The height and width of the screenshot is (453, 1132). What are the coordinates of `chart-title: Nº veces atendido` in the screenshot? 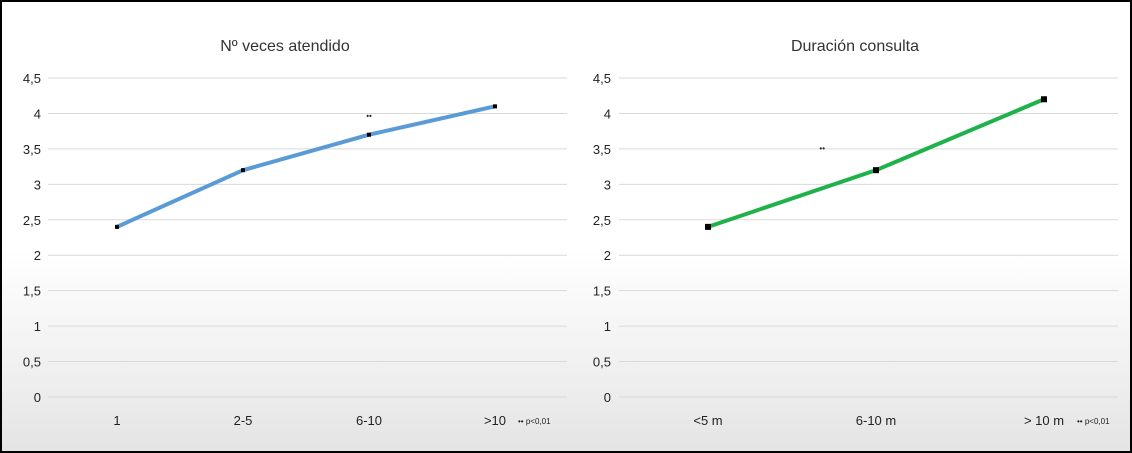 It's located at (285, 46).